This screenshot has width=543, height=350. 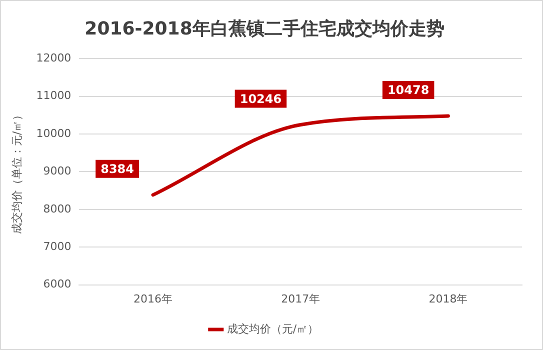 What do you see at coordinates (272, 329) in the screenshot?
I see `legend-label: 成交均价（元/㎡）` at bounding box center [272, 329].